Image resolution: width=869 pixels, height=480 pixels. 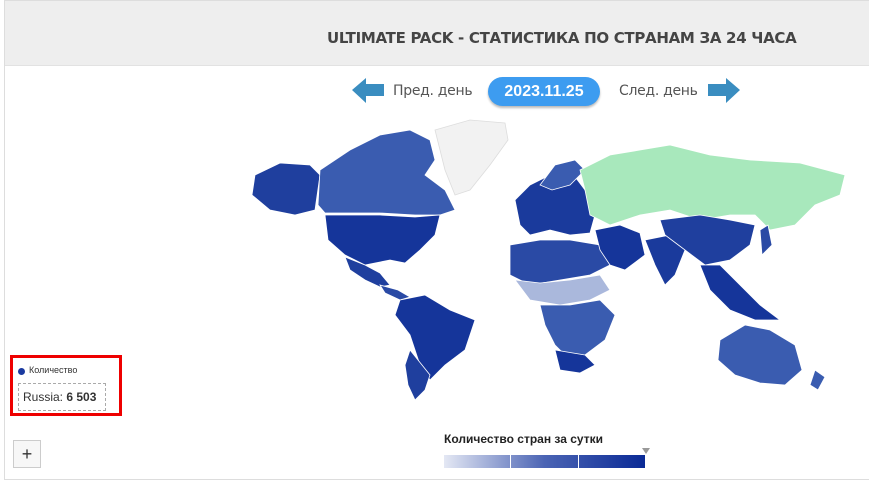 I want to click on zoom-in-button: +, so click(x=27, y=454).